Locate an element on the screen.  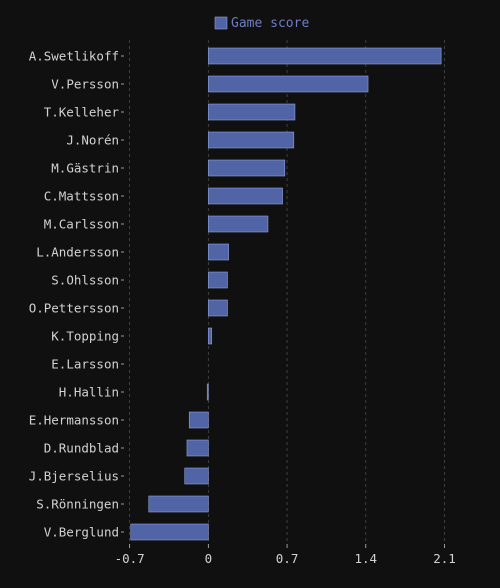
category-label-13: E.Hermansson is located at coordinates (74, 420).